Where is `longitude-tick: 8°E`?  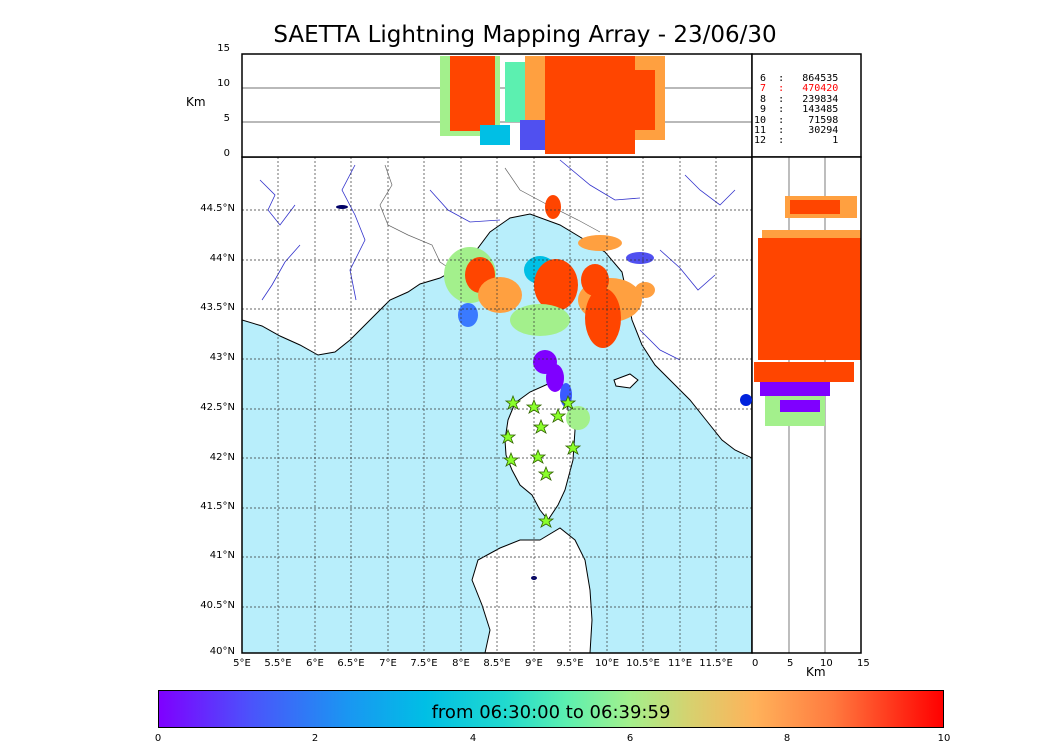 longitude-tick: 8°E is located at coordinates (461, 663).